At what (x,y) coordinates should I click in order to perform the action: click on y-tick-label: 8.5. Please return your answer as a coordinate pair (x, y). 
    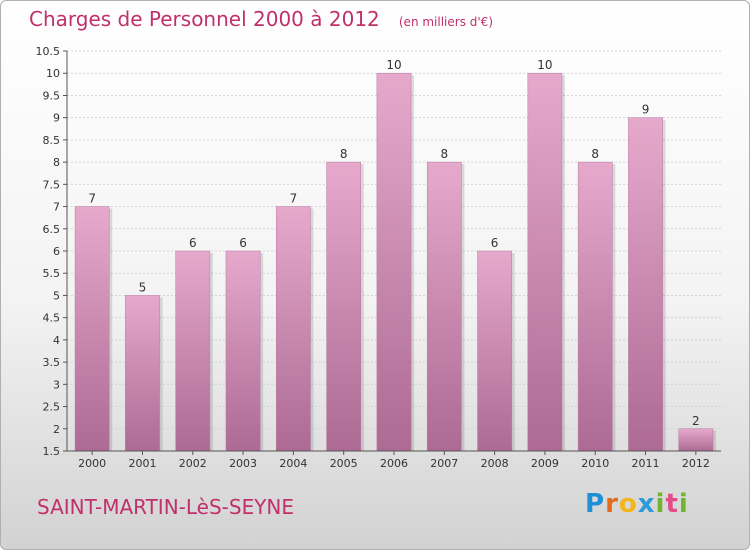
    Looking at the image, I should click on (52, 140).